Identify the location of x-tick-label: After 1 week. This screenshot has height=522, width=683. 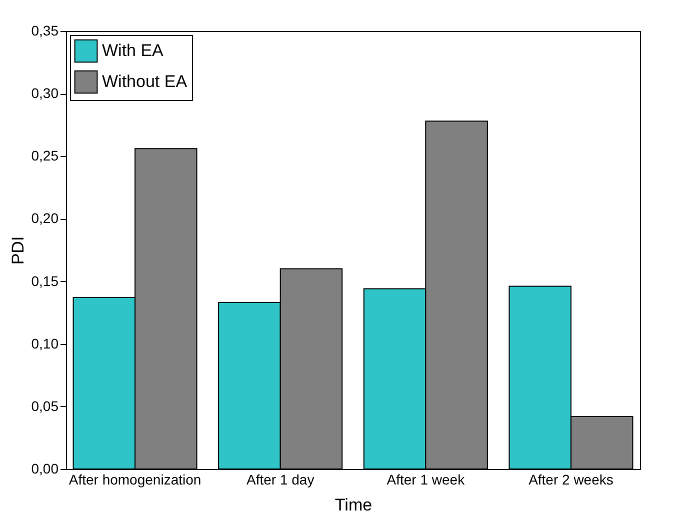
(426, 480).